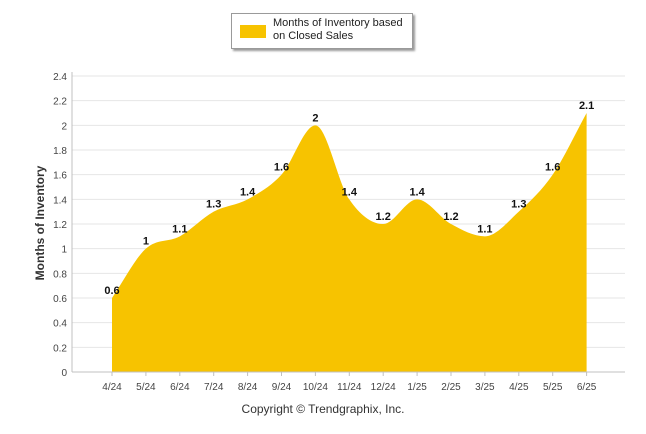 This screenshot has height=434, width=646. What do you see at coordinates (253, 31) in the screenshot?
I see `legend-swatch` at bounding box center [253, 31].